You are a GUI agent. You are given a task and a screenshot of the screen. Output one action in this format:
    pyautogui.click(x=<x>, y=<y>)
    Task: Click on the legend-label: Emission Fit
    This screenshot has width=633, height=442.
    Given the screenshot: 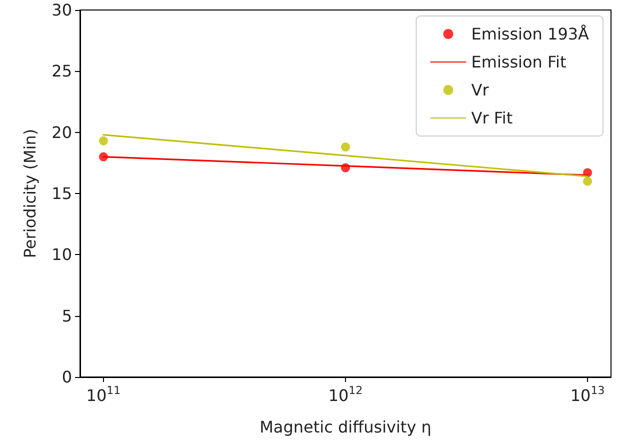 What is the action you would take?
    pyautogui.click(x=518, y=62)
    